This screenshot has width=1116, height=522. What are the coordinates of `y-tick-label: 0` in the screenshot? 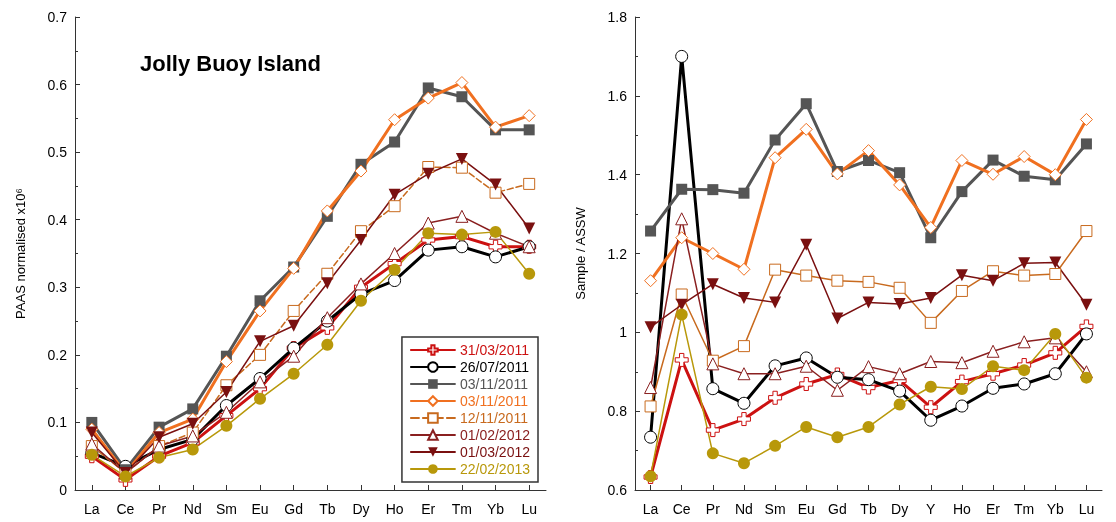 It's located at (63, 490).